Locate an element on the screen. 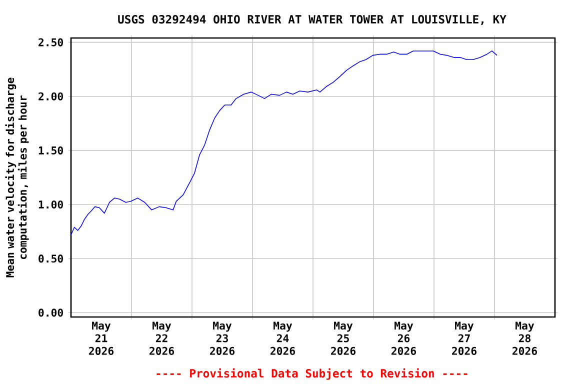  y-axis-title: Mean water velocity for discharge computation, miles per hour is located at coordinates (17, 178).